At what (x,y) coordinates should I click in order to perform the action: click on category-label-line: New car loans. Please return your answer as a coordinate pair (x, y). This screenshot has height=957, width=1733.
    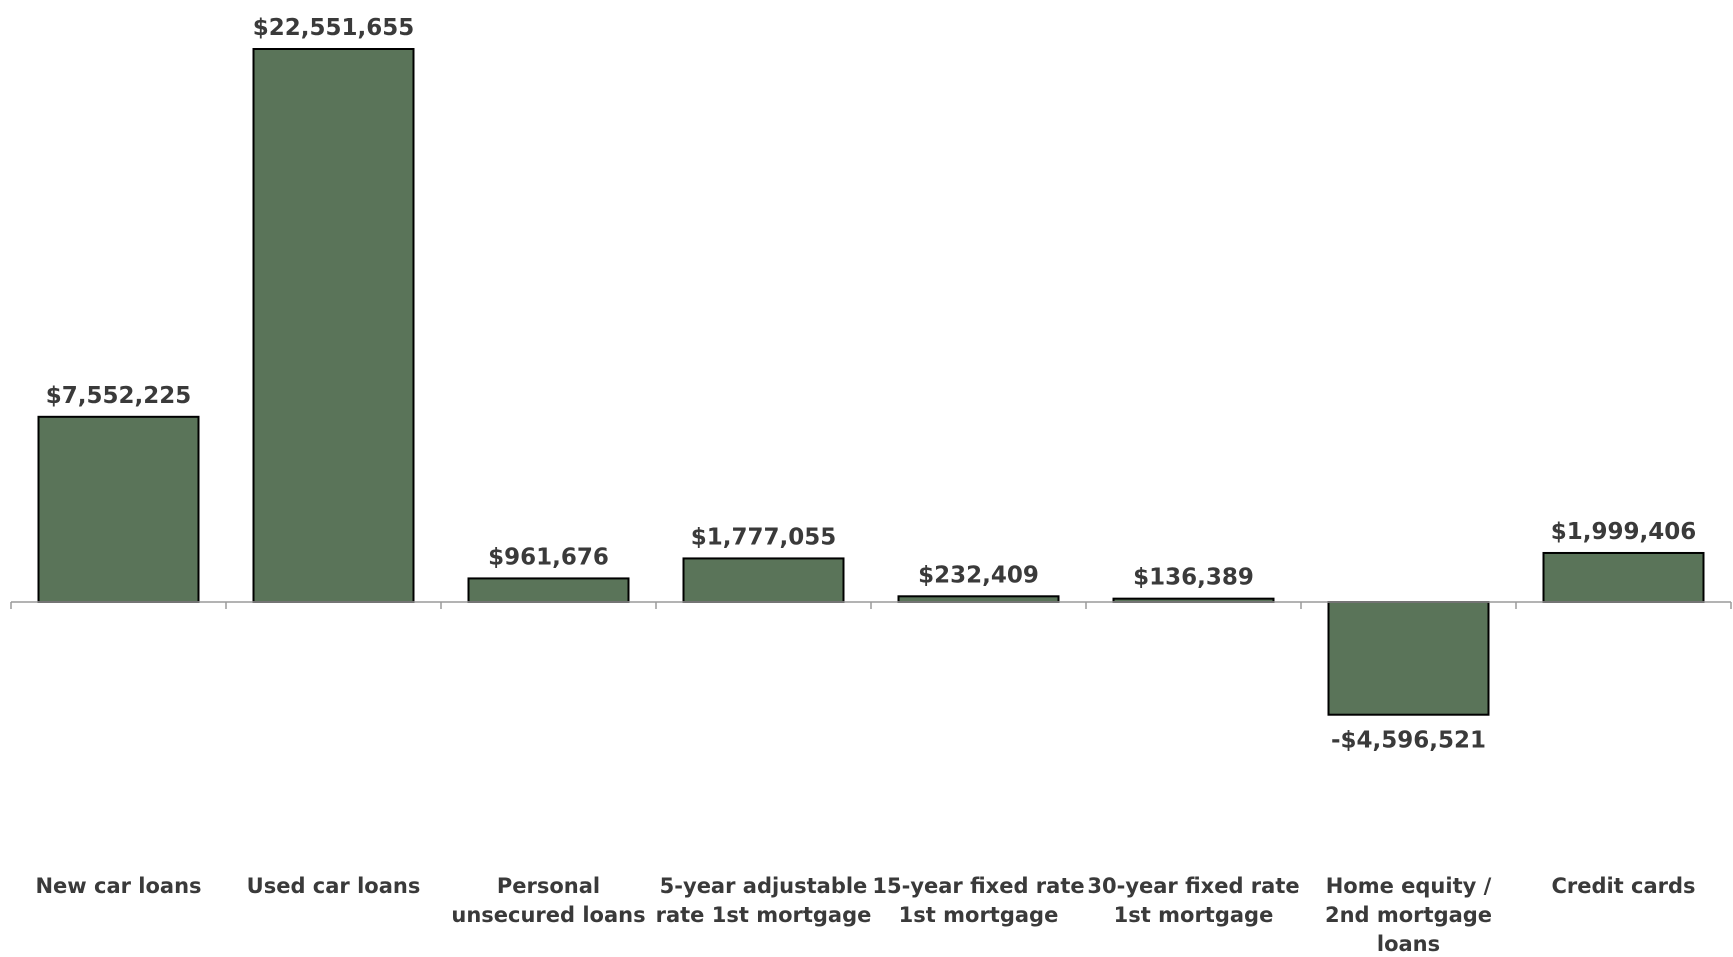
    Looking at the image, I should click on (118, 886).